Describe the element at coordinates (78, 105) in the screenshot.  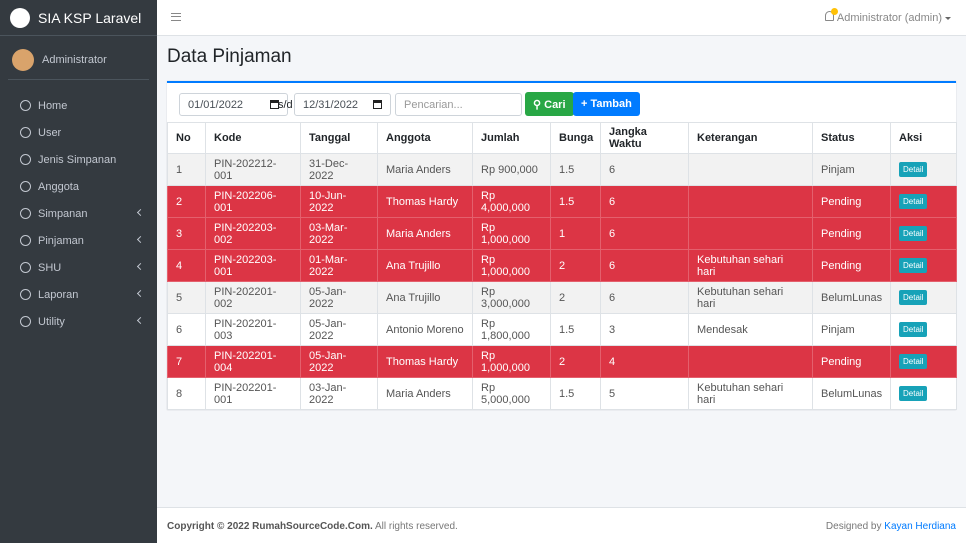
I see `menu-item: Home` at that location.